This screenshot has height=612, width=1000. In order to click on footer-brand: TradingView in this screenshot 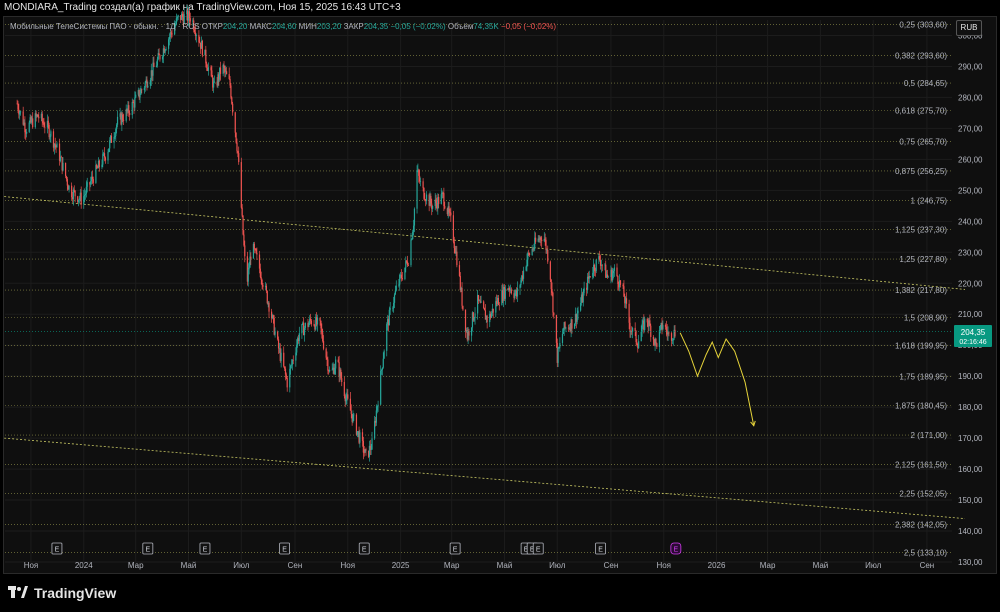, I will do `click(75, 593)`.